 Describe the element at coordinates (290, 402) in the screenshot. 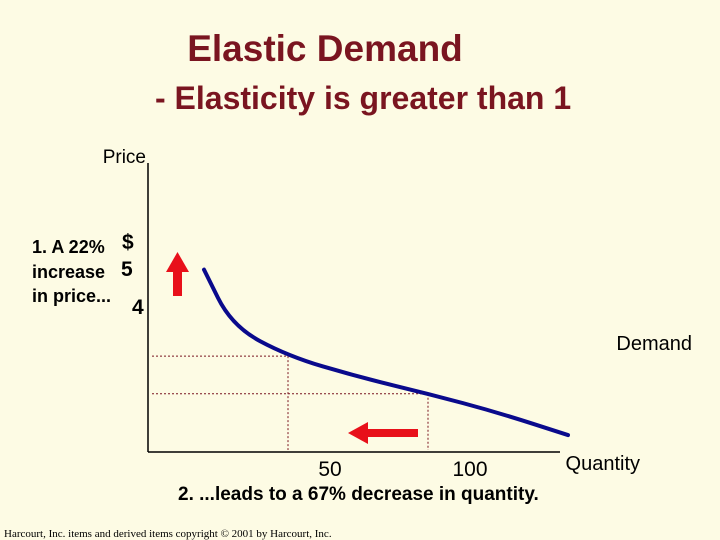

I see `guide-lines` at that location.